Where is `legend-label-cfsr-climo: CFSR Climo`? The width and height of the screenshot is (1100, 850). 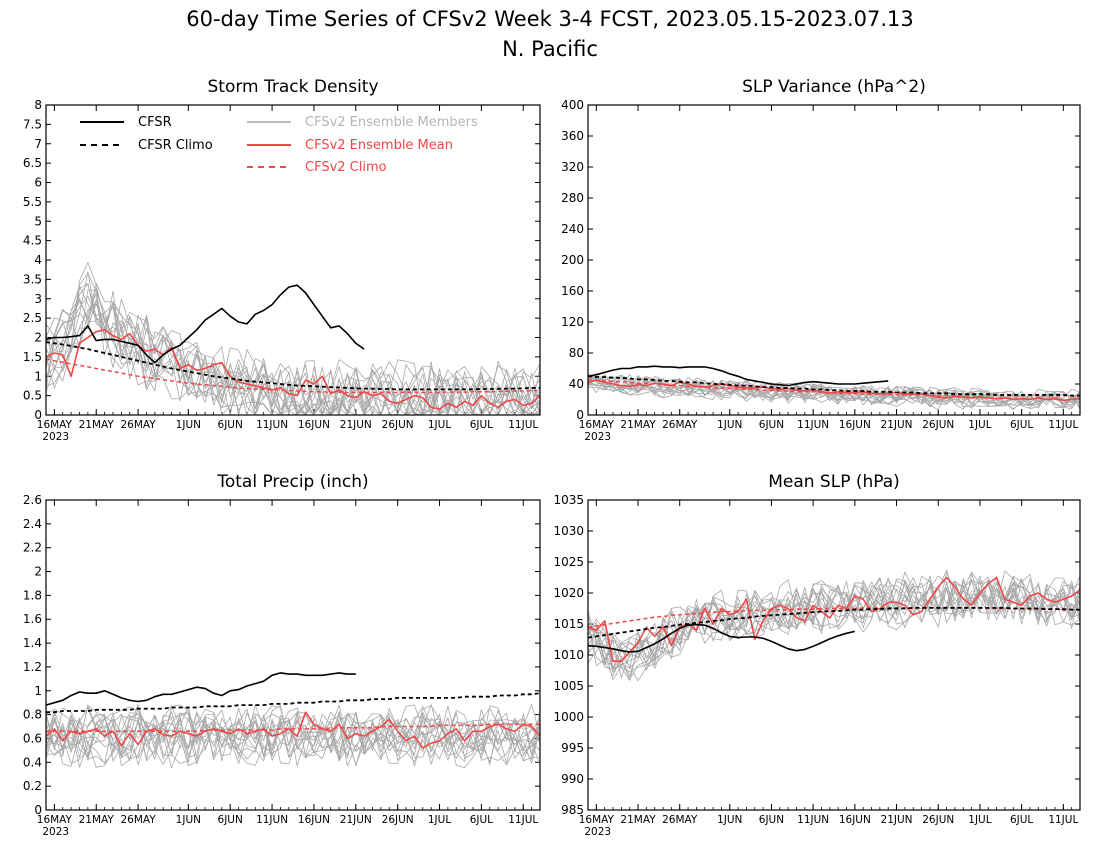
legend-label-cfsr-climo: CFSR Climo is located at coordinates (175, 145).